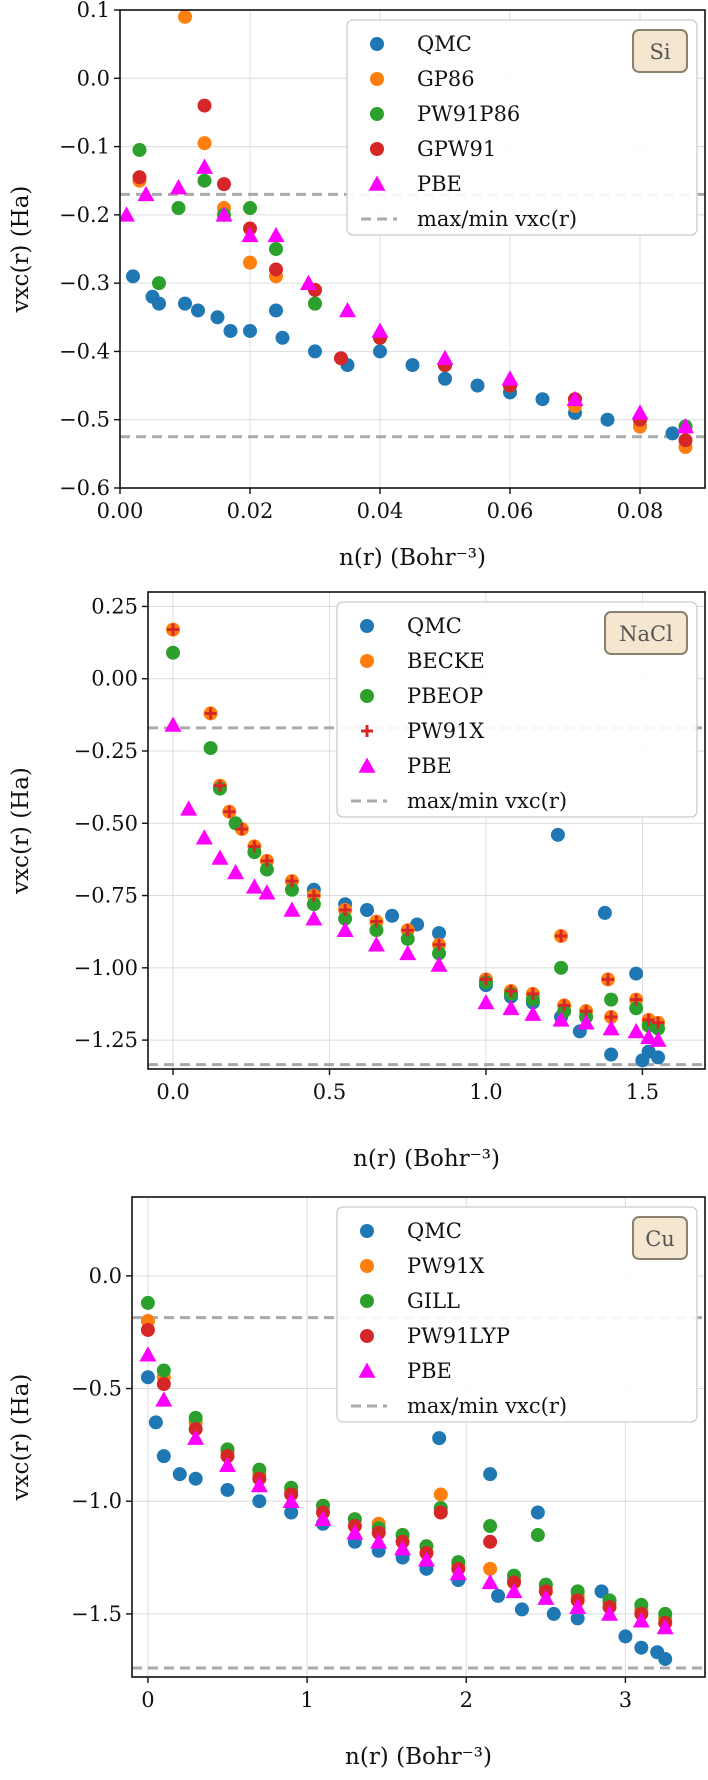 The width and height of the screenshot is (708, 1780). I want to click on legend-label: PW91X, so click(445, 1266).